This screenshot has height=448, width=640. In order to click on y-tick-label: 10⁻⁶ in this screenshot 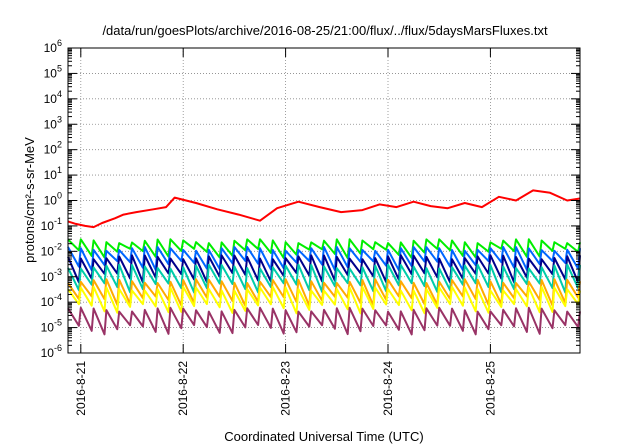, I will do `click(51, 351)`.